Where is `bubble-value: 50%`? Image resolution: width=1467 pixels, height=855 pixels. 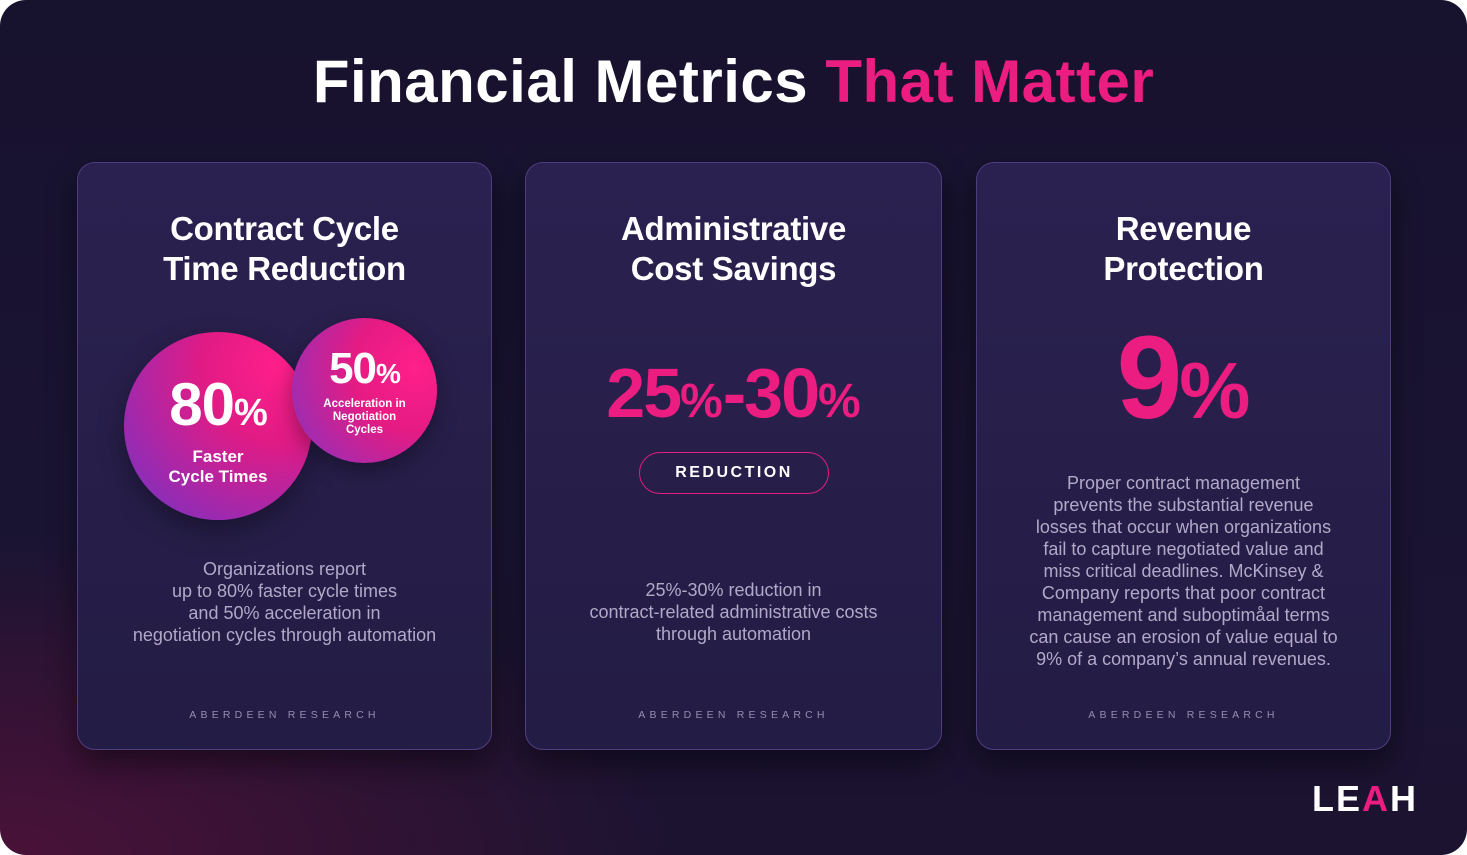
bubble-value: 50% is located at coordinates (365, 368).